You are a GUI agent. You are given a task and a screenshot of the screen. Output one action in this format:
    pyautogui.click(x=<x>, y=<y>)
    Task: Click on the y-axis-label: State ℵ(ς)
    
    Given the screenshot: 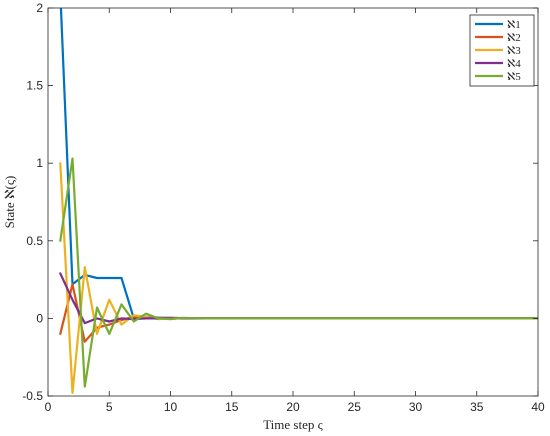 What is the action you would take?
    pyautogui.click(x=9, y=202)
    